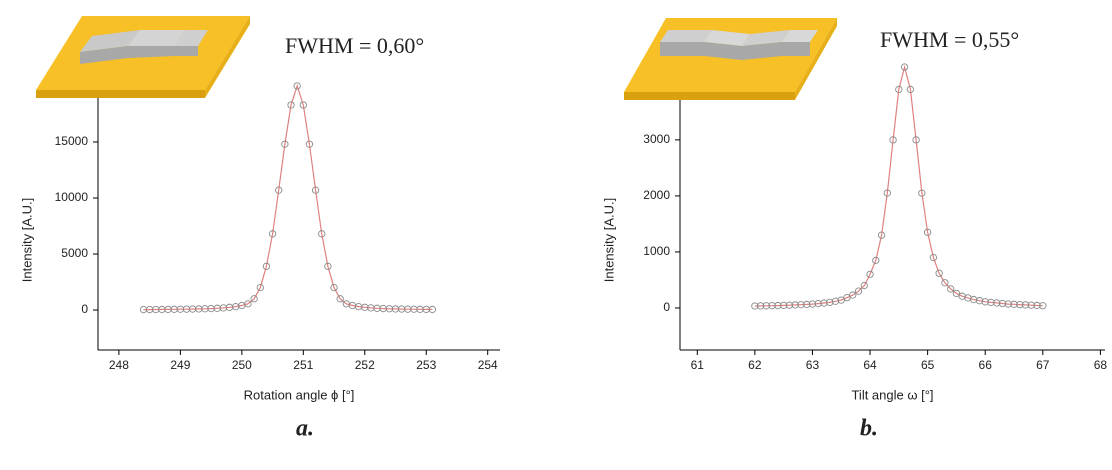  Describe the element at coordinates (299, 394) in the screenshot. I see `x-axis-label: Rotation angle ϕ [°]` at that location.